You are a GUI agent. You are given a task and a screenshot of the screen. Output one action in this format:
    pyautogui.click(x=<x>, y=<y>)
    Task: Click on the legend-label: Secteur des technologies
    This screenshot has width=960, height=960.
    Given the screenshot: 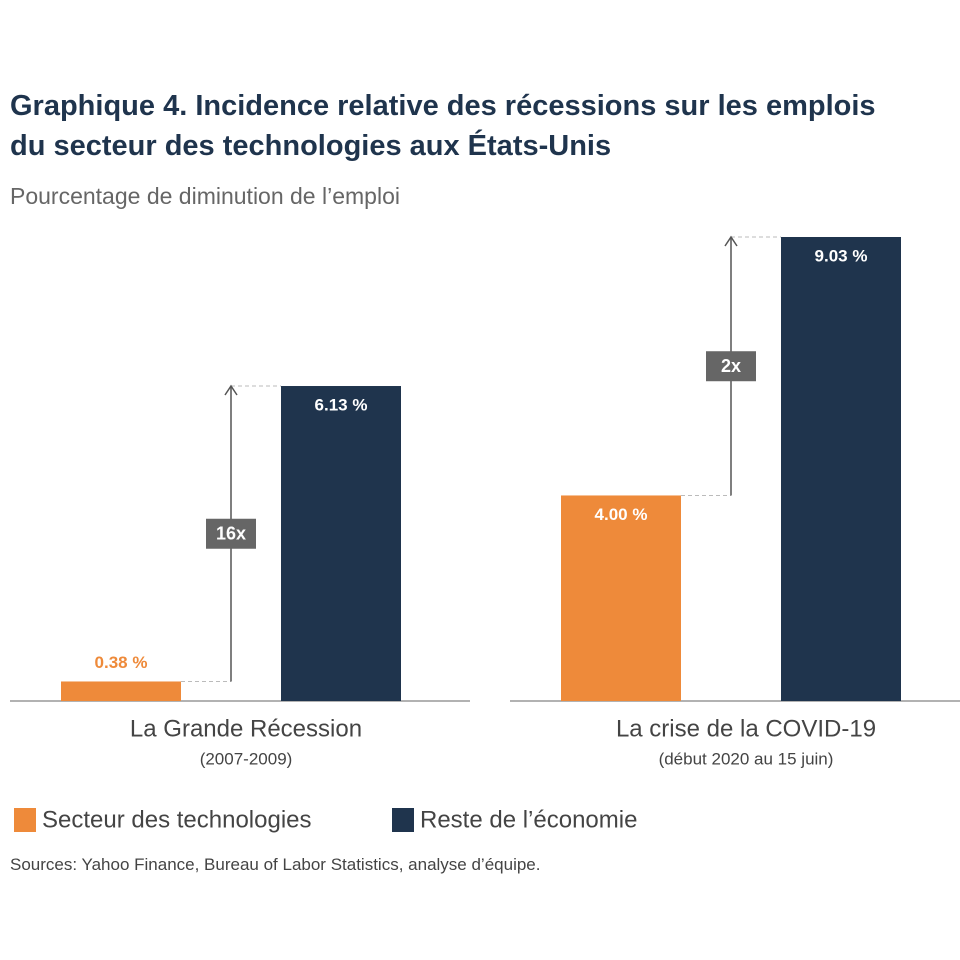 What is the action you would take?
    pyautogui.click(x=177, y=819)
    